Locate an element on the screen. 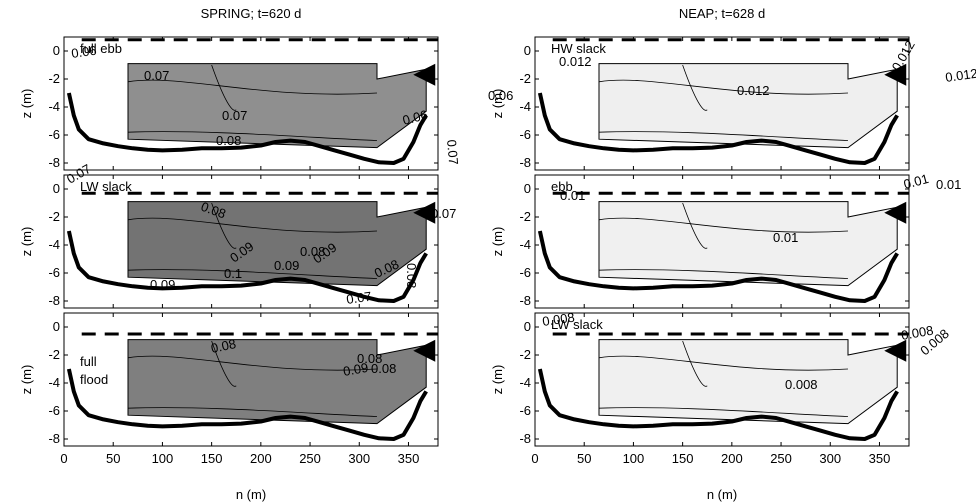  column-title: SPRING; t=620 d is located at coordinates (251, 13).